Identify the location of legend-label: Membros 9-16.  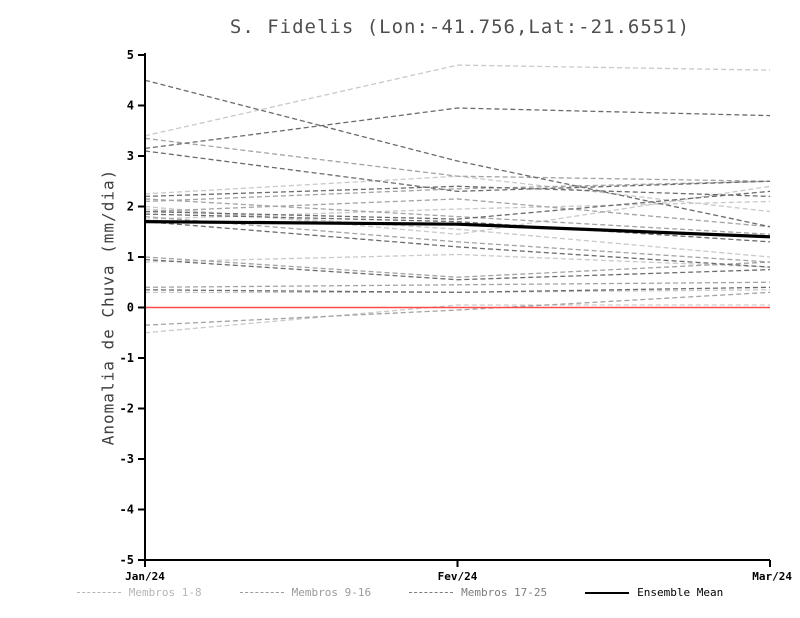
(331, 592).